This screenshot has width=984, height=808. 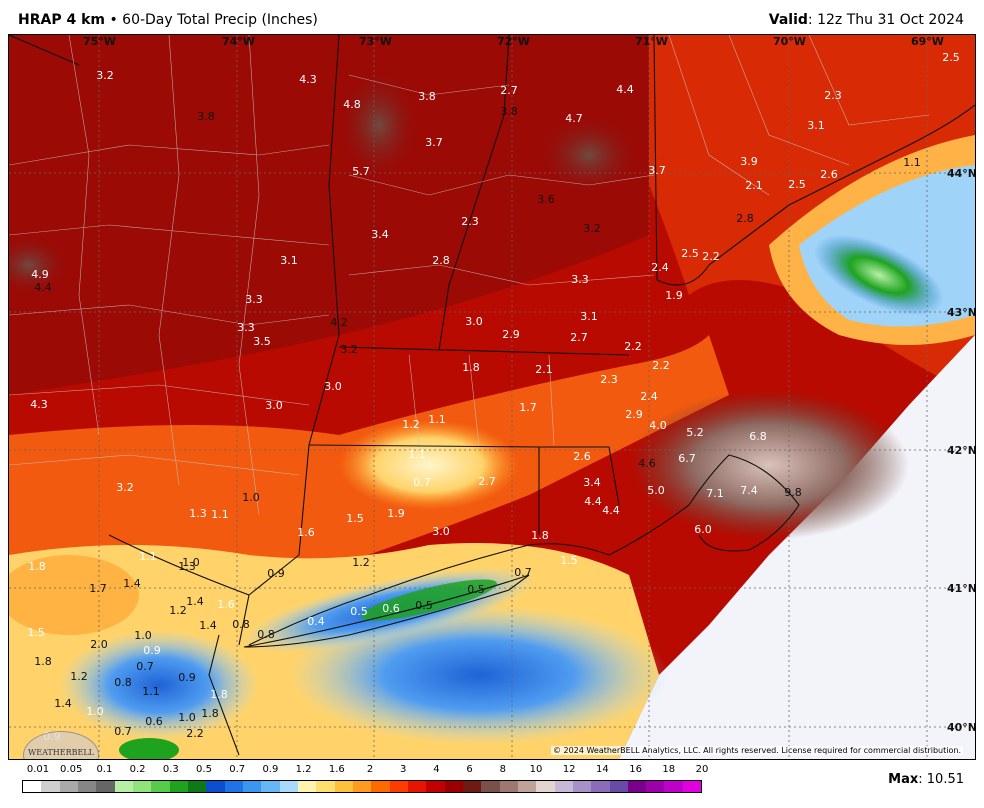 I want to click on legend-tick-label: 0.7, so click(x=237, y=769).